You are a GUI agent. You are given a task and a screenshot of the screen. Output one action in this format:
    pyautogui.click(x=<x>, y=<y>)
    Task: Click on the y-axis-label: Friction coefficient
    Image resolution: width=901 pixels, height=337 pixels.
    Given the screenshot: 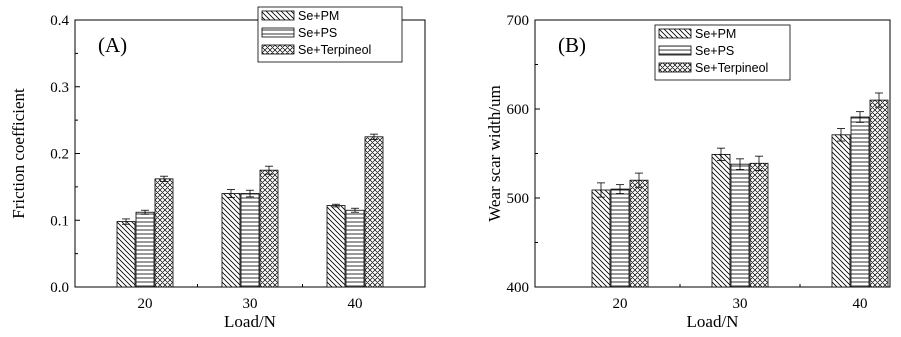 What is the action you would take?
    pyautogui.click(x=18, y=153)
    